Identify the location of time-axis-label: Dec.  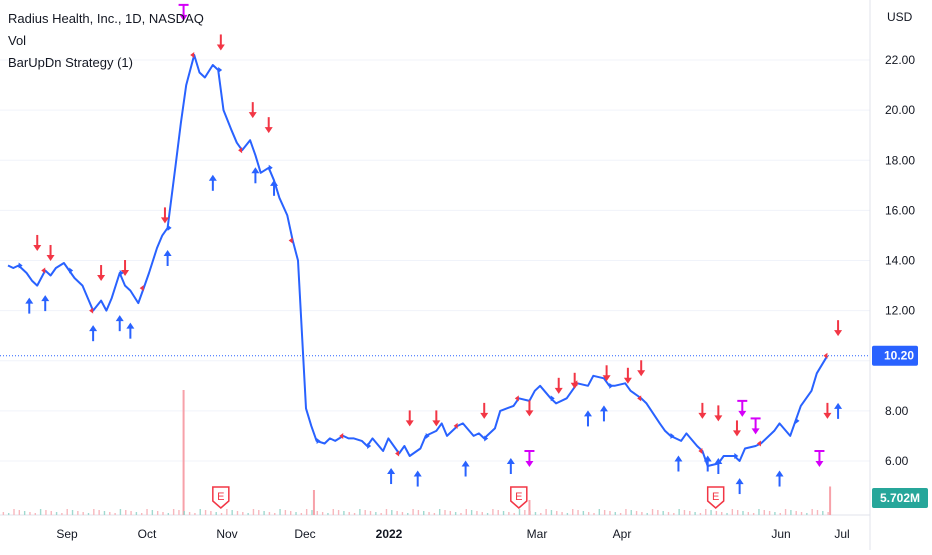
(304, 534).